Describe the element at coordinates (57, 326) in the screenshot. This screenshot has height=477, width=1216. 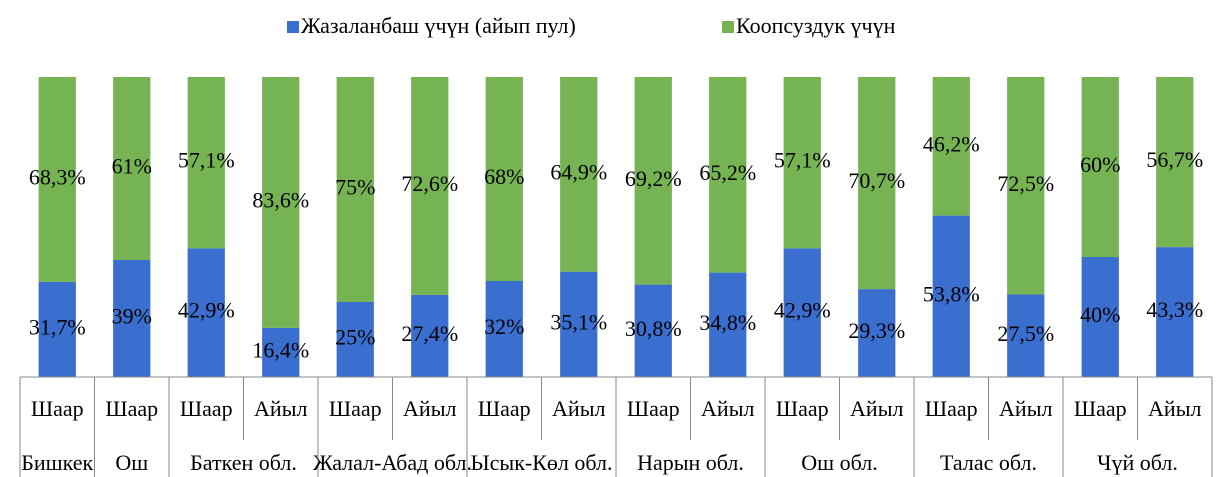
I see `value-label: 31,7%` at that location.